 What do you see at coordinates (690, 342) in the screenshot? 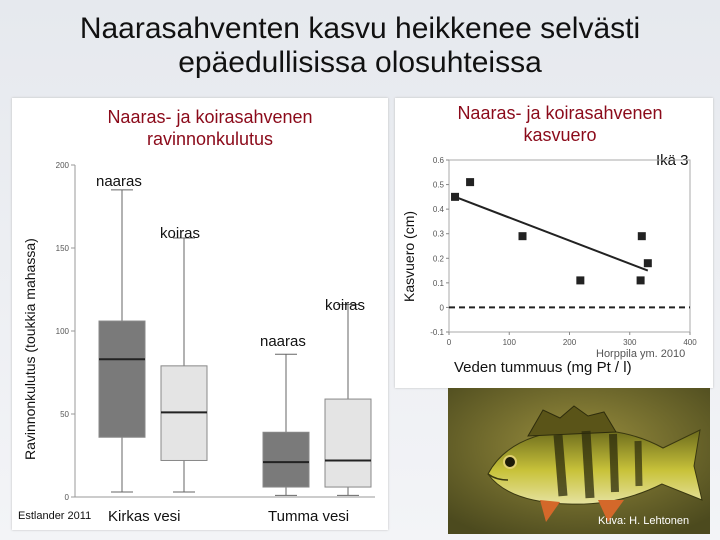
I see `scatter-xtick-label: 400` at bounding box center [690, 342].